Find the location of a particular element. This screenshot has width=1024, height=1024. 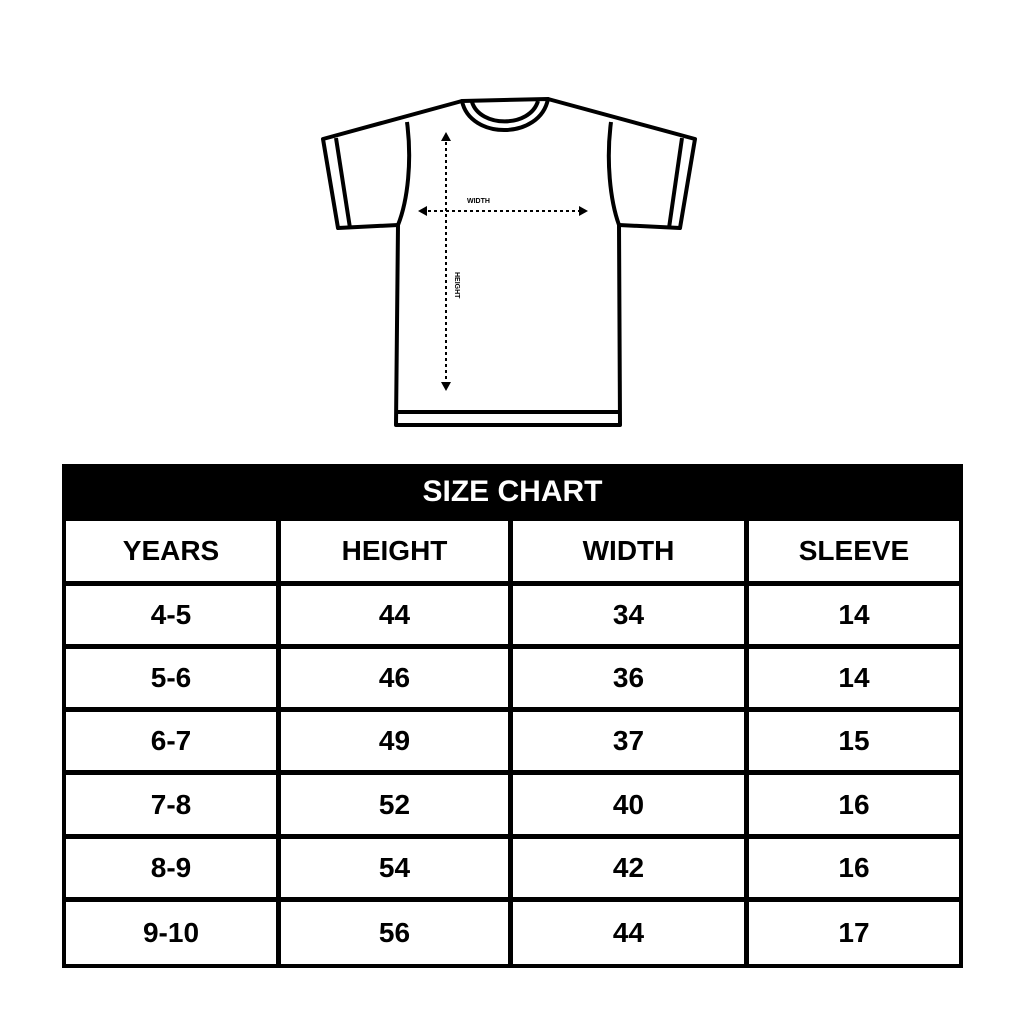

table-cell: 8-9 is located at coordinates (171, 868).